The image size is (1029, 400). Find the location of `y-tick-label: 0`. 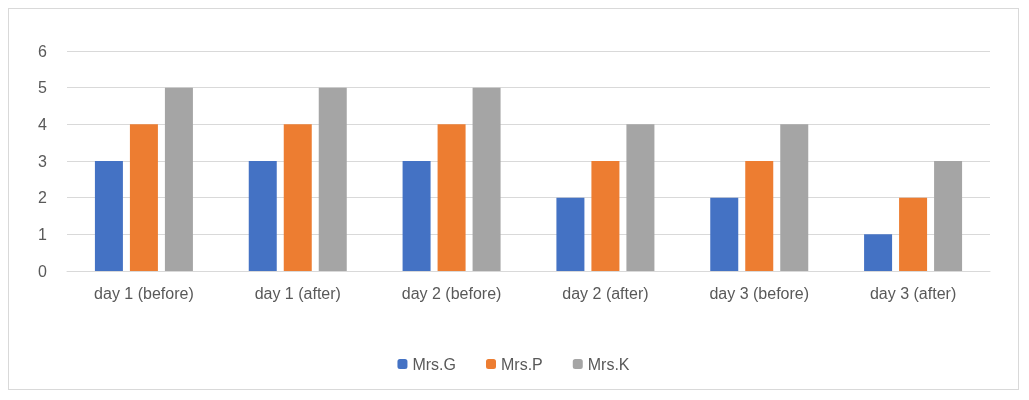

y-tick-label: 0 is located at coordinates (43, 271).